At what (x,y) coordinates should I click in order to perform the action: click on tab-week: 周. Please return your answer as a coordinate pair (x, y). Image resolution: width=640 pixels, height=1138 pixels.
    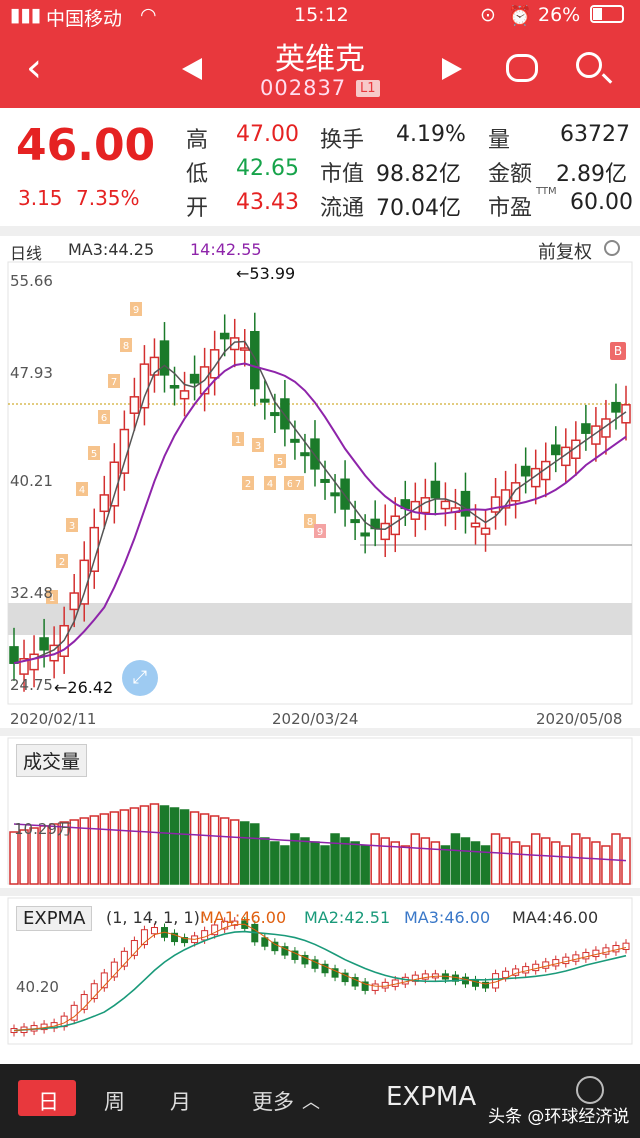
    Looking at the image, I should click on (114, 1102).